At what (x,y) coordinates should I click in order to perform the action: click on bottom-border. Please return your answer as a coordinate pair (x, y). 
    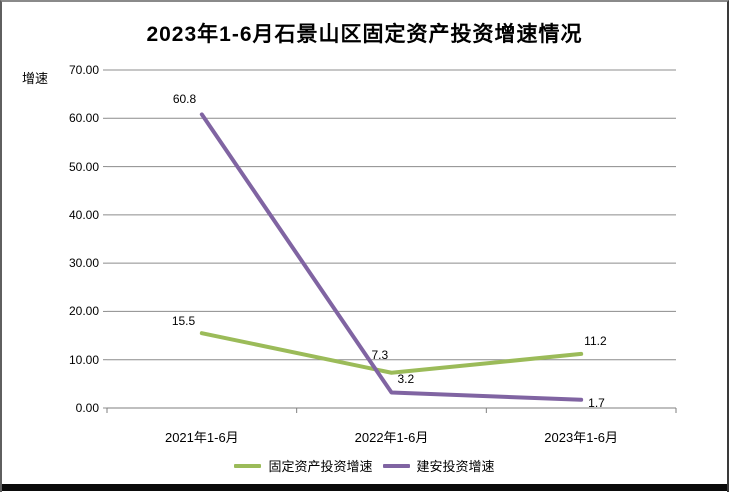
    Looking at the image, I should click on (364, 487).